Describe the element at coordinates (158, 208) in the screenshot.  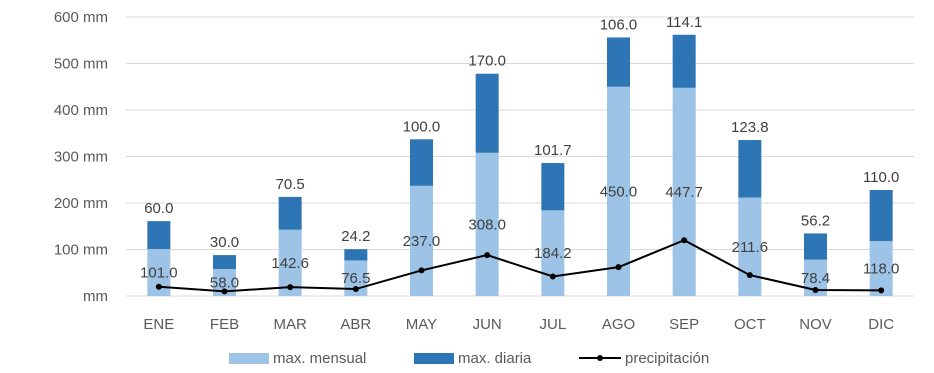
I see `label-max-diaria: 60.0` at that location.